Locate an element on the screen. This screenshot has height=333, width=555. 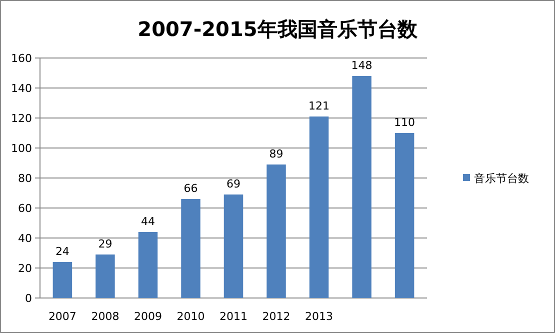
x-tick-label: 2010 is located at coordinates (190, 316).